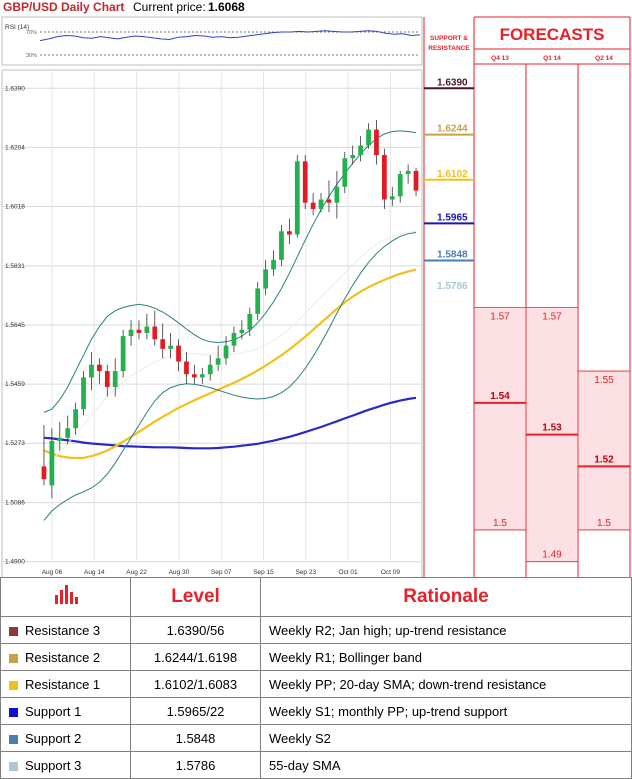 This screenshot has width=632, height=779. I want to click on row-rationale: Weekly S1; monthly PP; up-trend support, so click(446, 711).